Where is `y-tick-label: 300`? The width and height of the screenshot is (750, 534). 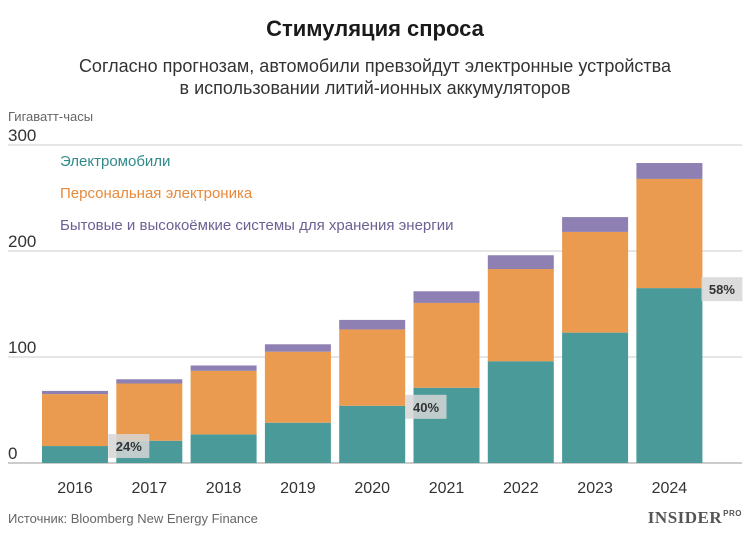 y-tick-label: 300 is located at coordinates (22, 135).